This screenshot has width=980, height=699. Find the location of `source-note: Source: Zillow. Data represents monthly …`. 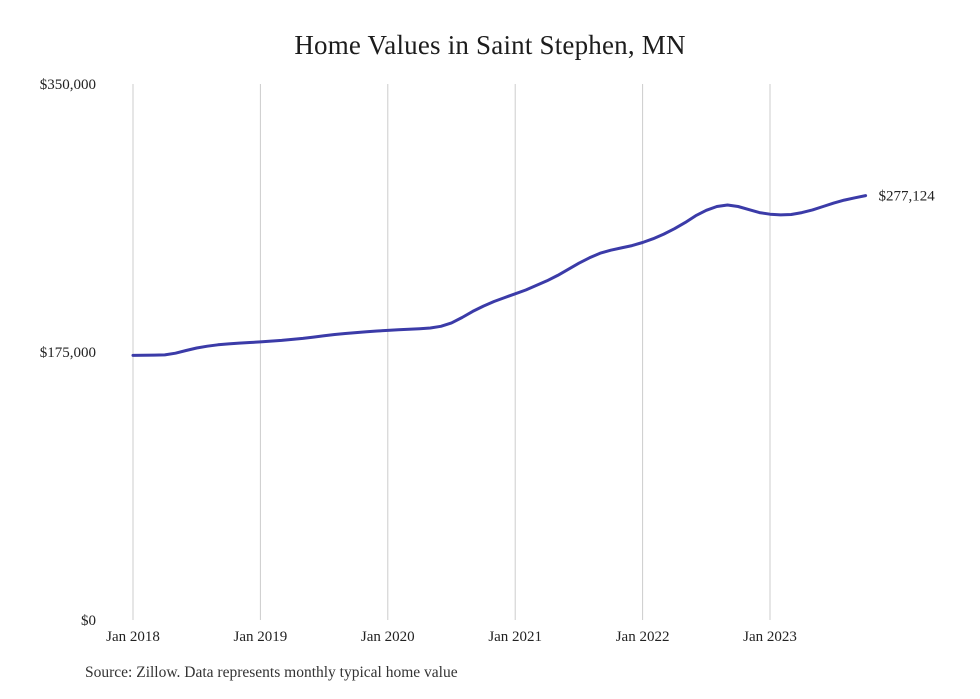

source-note: Source: Zillow. Data represents monthly … is located at coordinates (271, 672).